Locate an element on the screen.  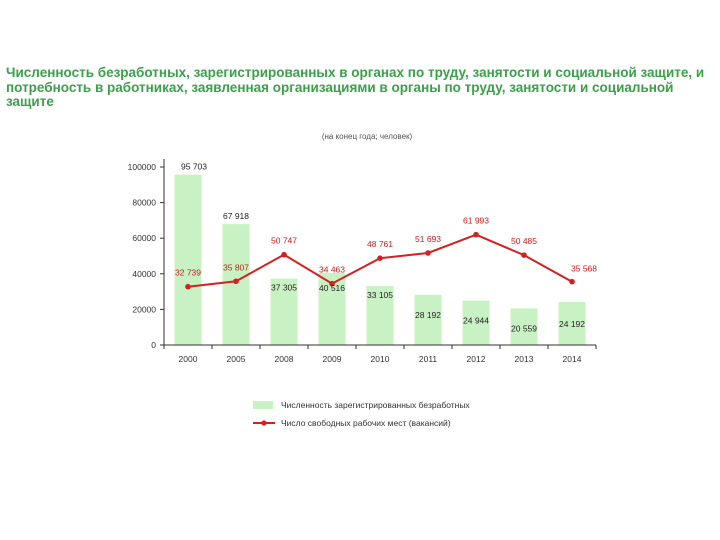
x-axis: 2000 2005 2008 2009 2010 2011 2012 2013 2014 is located at coordinates (380, 354).